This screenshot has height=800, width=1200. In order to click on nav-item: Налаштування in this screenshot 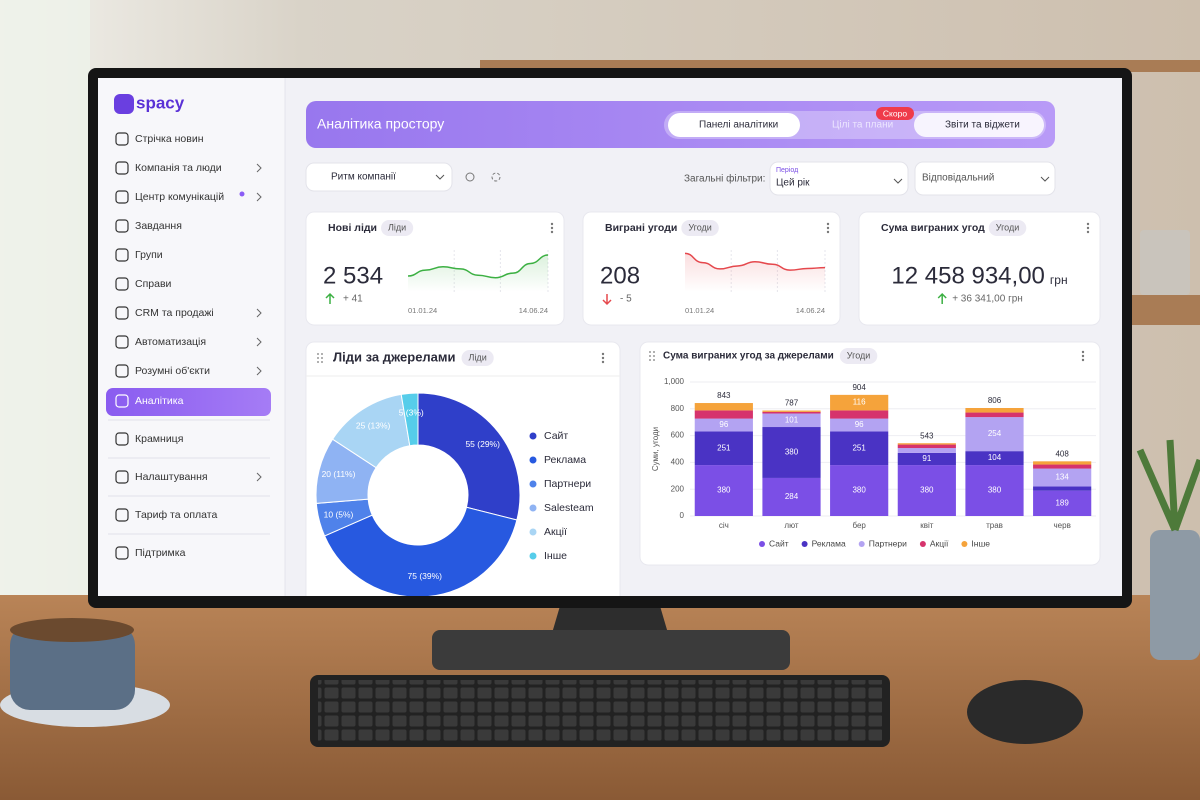, I will do `click(171, 477)`.